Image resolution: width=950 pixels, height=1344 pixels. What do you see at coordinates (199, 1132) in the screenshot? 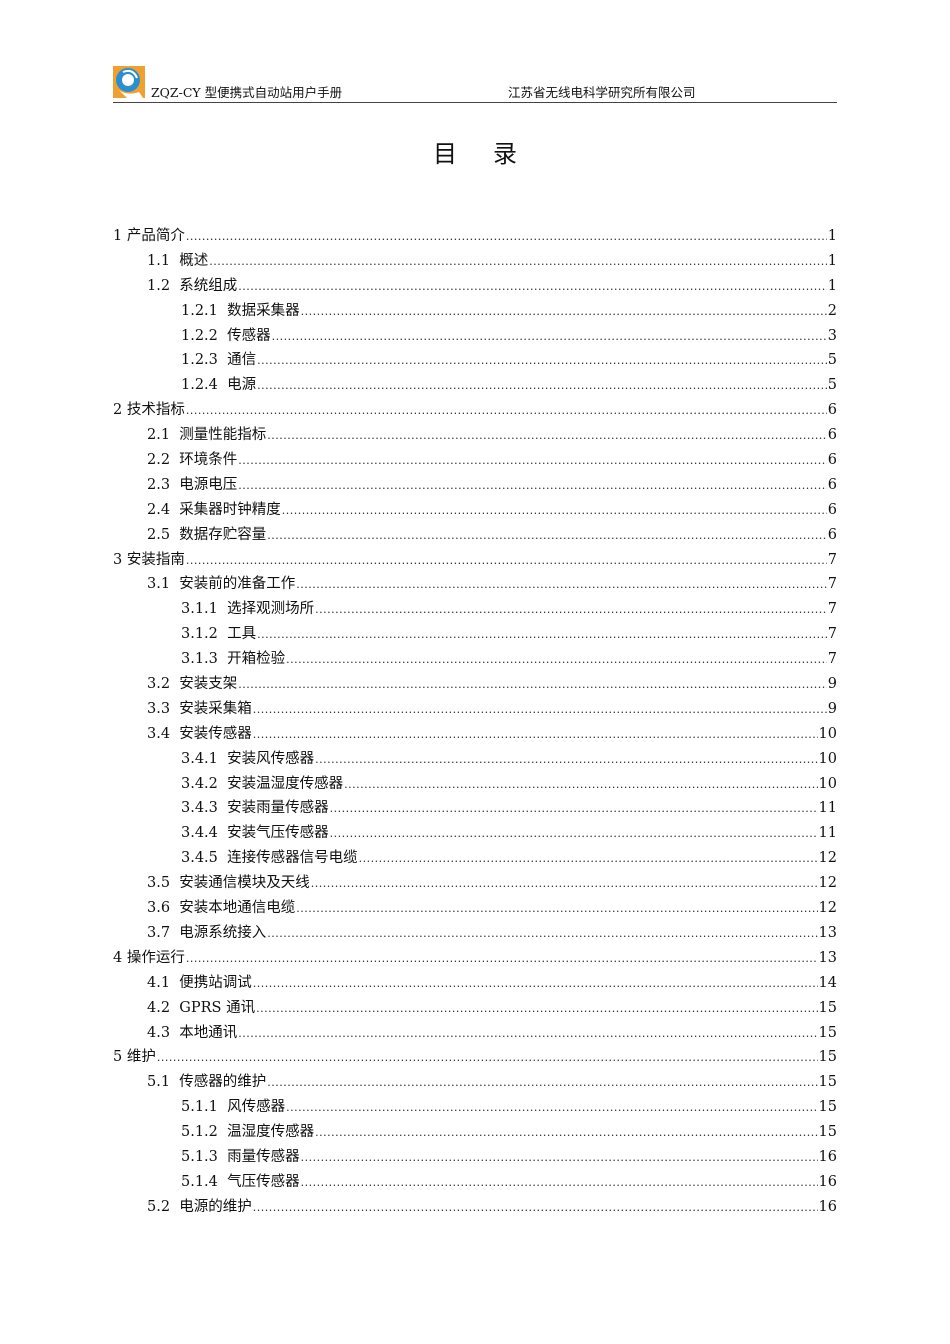
I see `toc-entry-number: 5.1.2` at bounding box center [199, 1132].